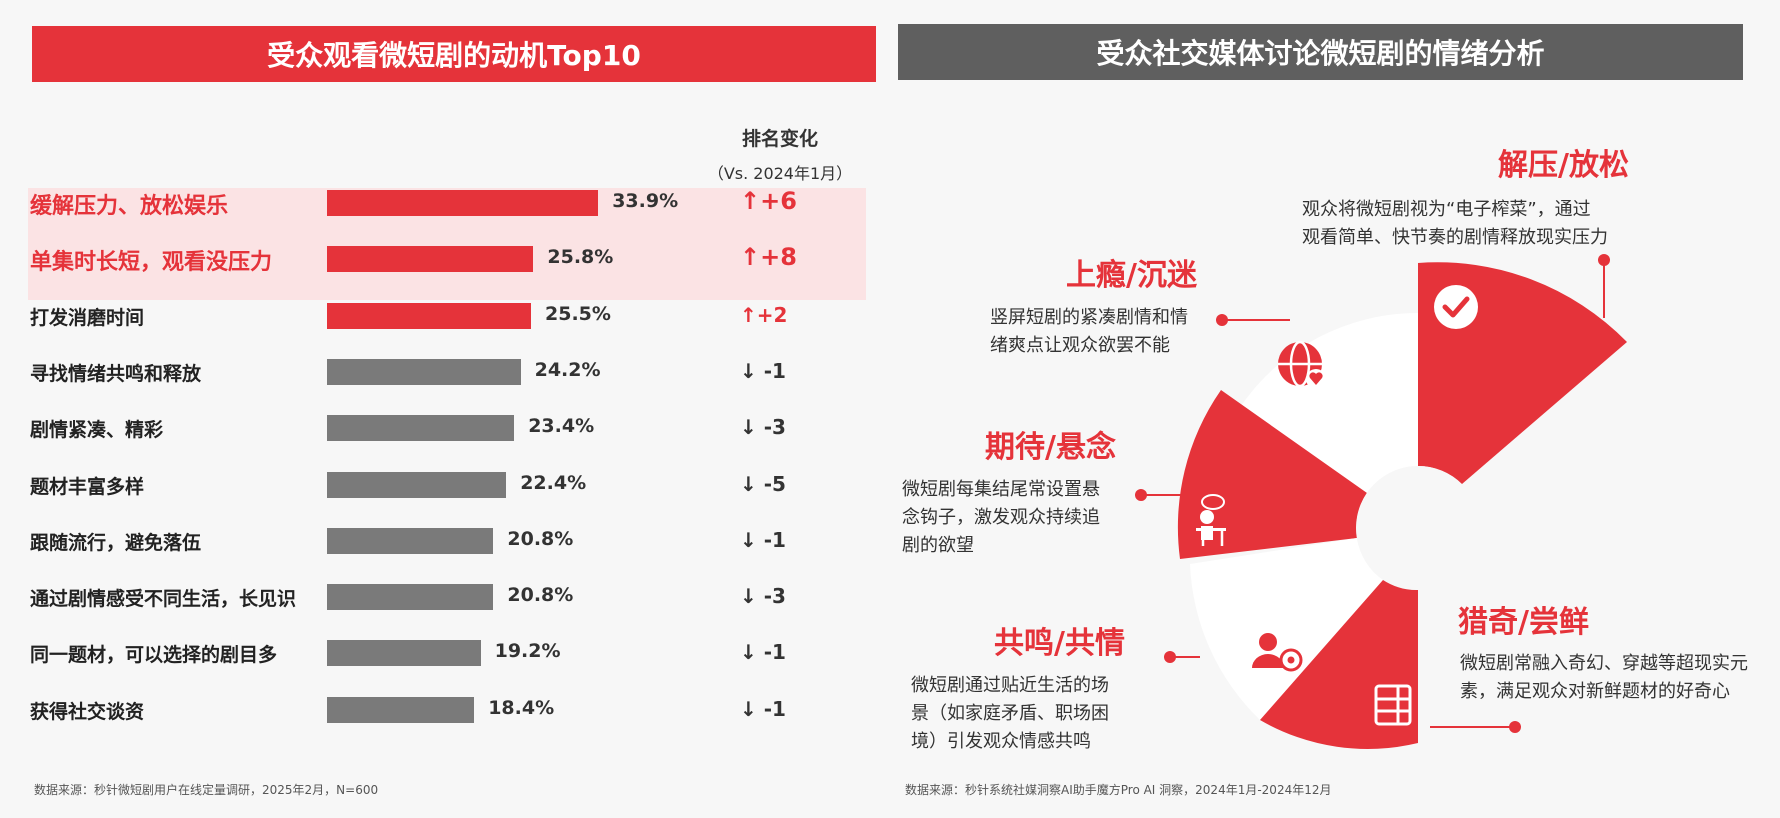 The height and width of the screenshot is (818, 1780). What do you see at coordinates (1393, 705) in the screenshot?
I see `layout-panel-icon` at bounding box center [1393, 705].